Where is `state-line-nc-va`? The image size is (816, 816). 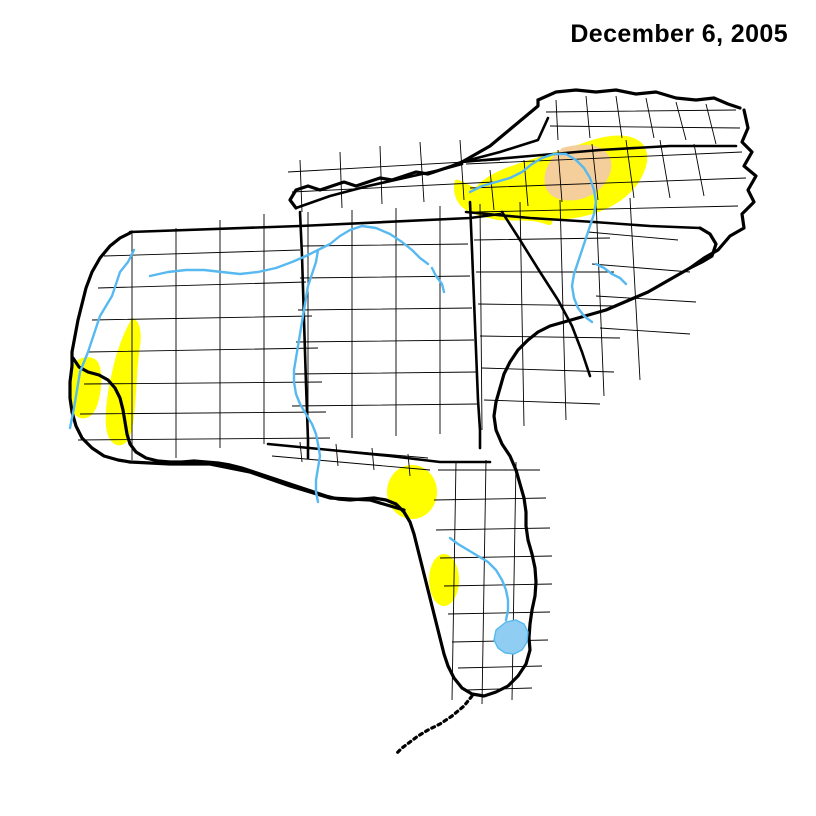 state-line-nc-va is located at coordinates (599, 154).